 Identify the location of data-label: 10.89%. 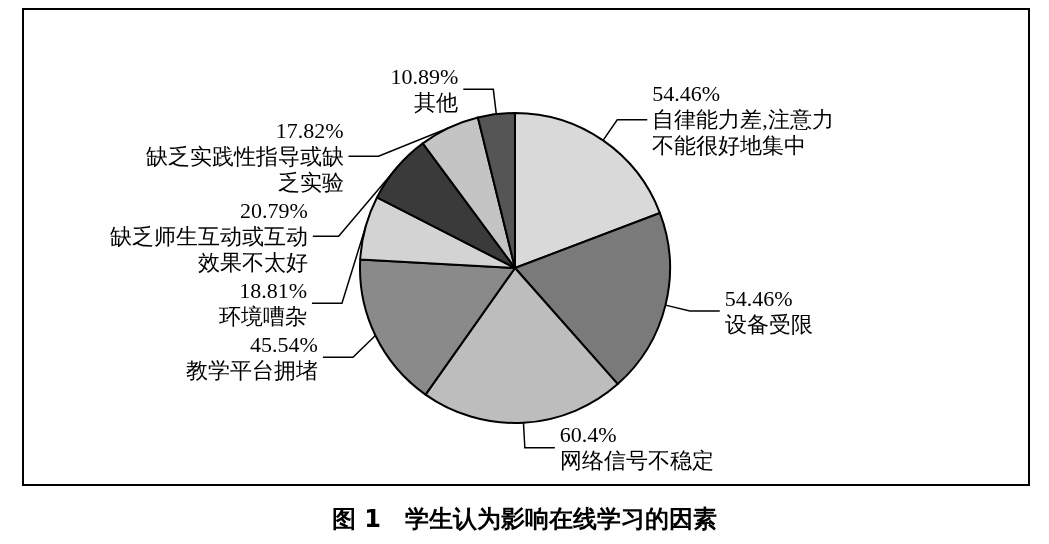
(424, 76).